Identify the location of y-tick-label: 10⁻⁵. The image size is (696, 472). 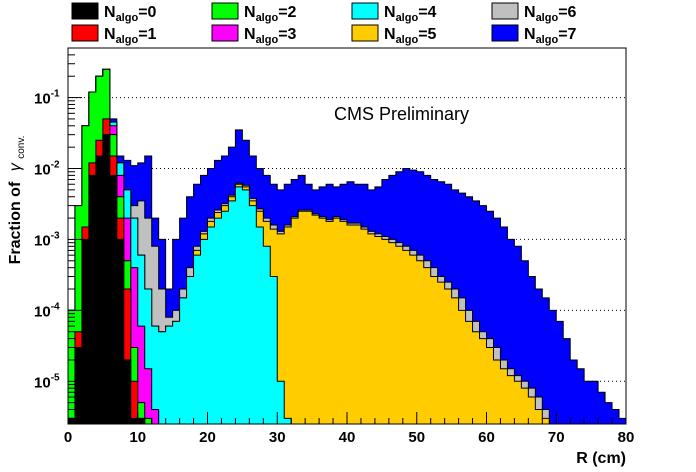
(47, 381).